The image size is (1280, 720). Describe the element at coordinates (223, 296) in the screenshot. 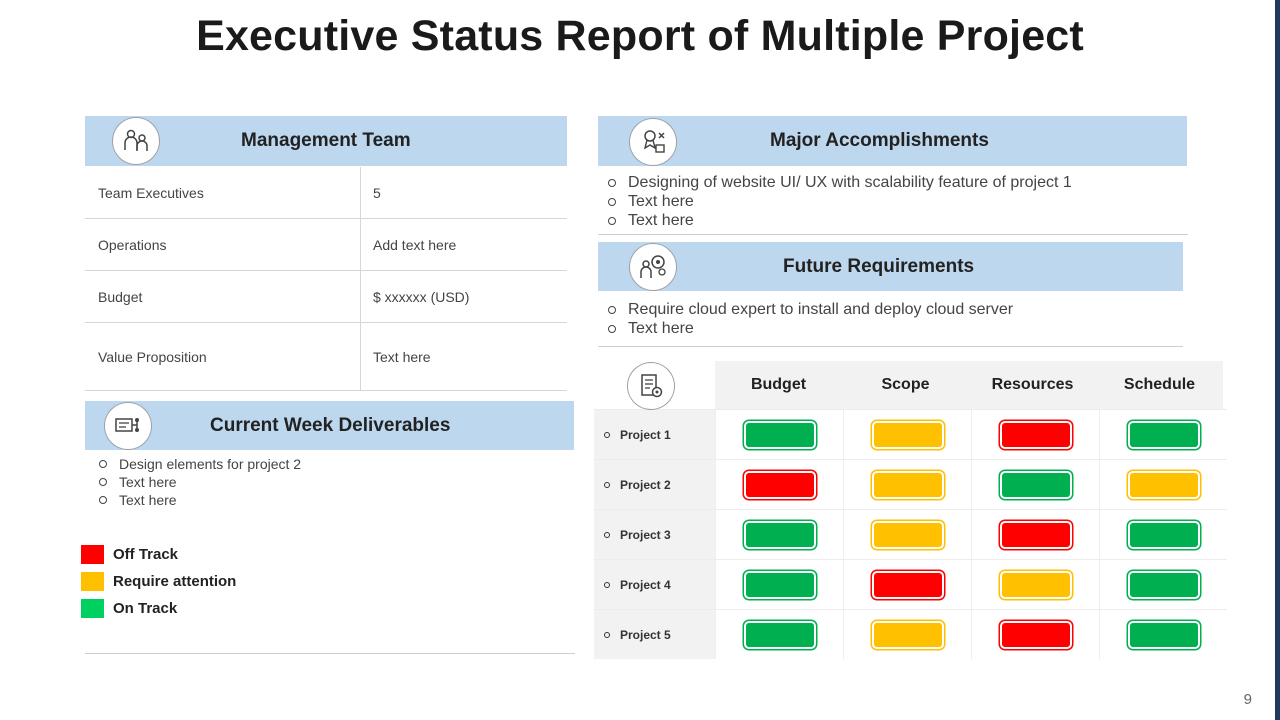

I see `row-label: Budget` at that location.